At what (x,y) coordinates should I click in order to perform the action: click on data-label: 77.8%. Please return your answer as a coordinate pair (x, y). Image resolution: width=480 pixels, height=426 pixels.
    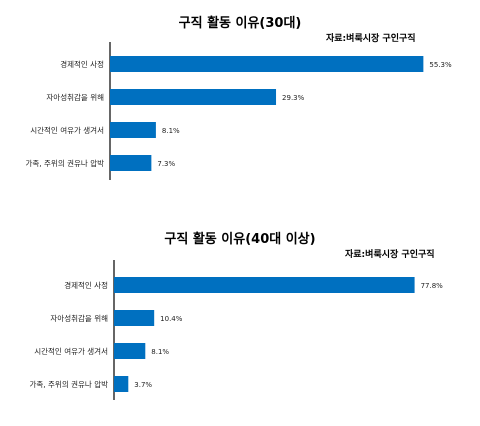
    Looking at the image, I should click on (432, 286).